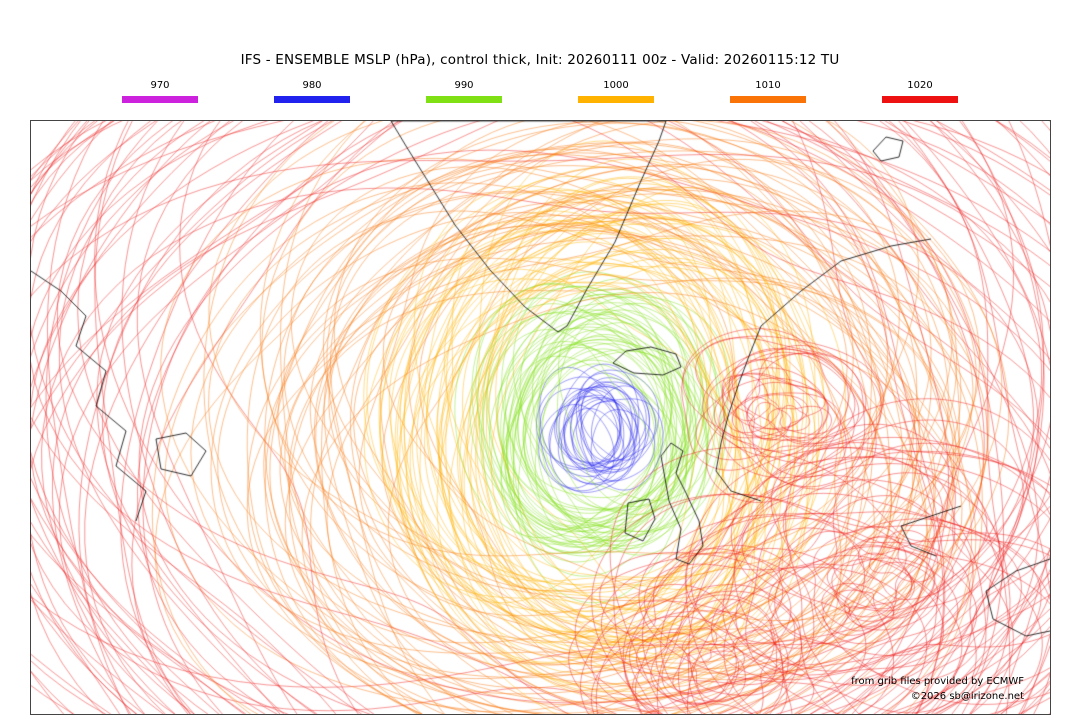 This screenshot has height=718, width=1080. What do you see at coordinates (312, 91) in the screenshot?
I see `legend-item-980: 980` at bounding box center [312, 91].